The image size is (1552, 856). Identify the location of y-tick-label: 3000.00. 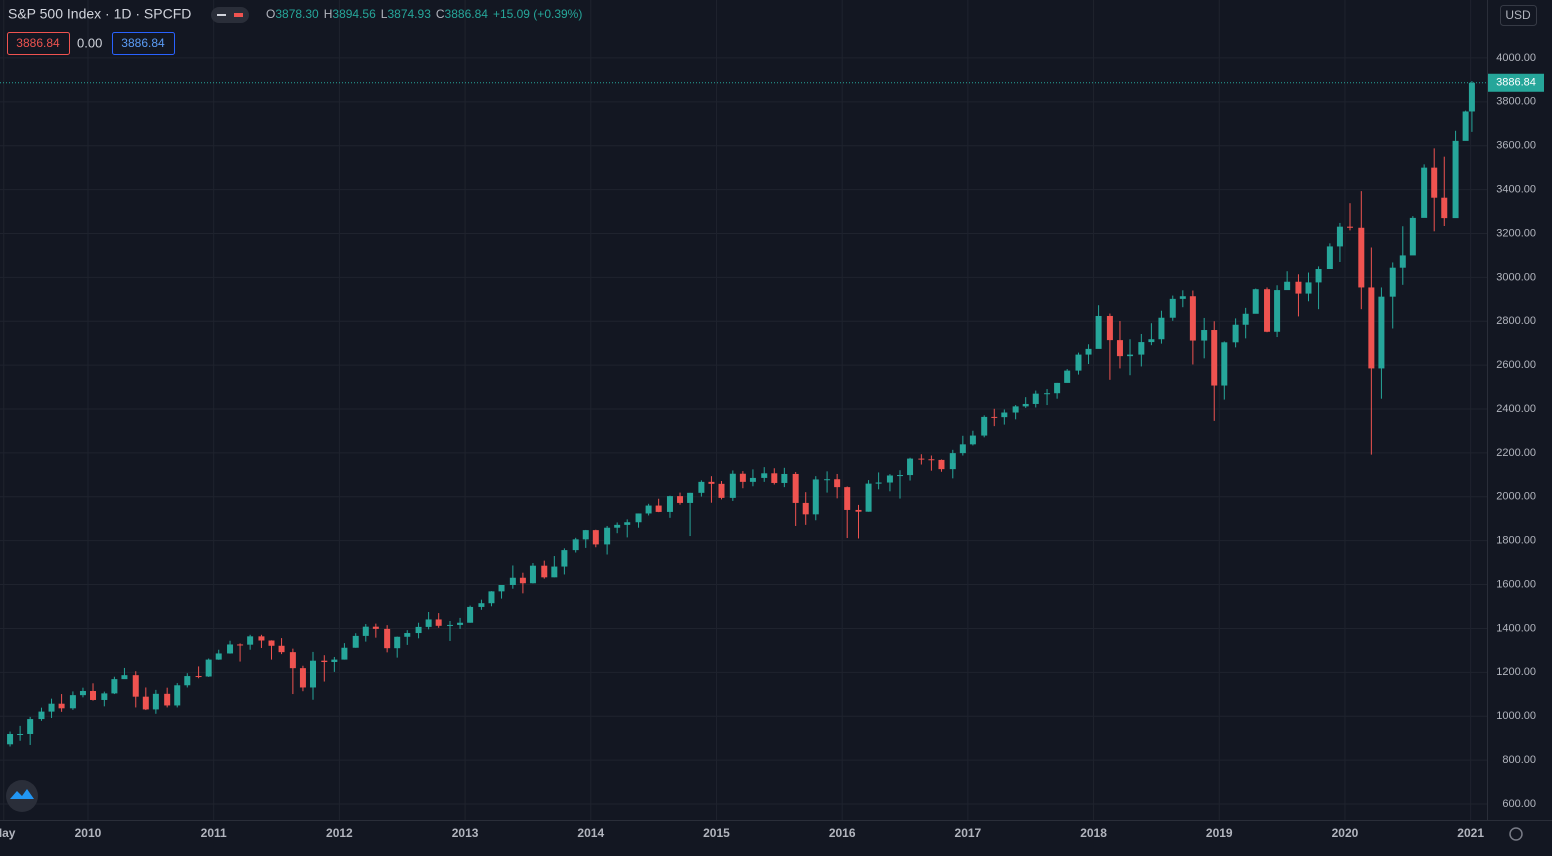
(1516, 277).